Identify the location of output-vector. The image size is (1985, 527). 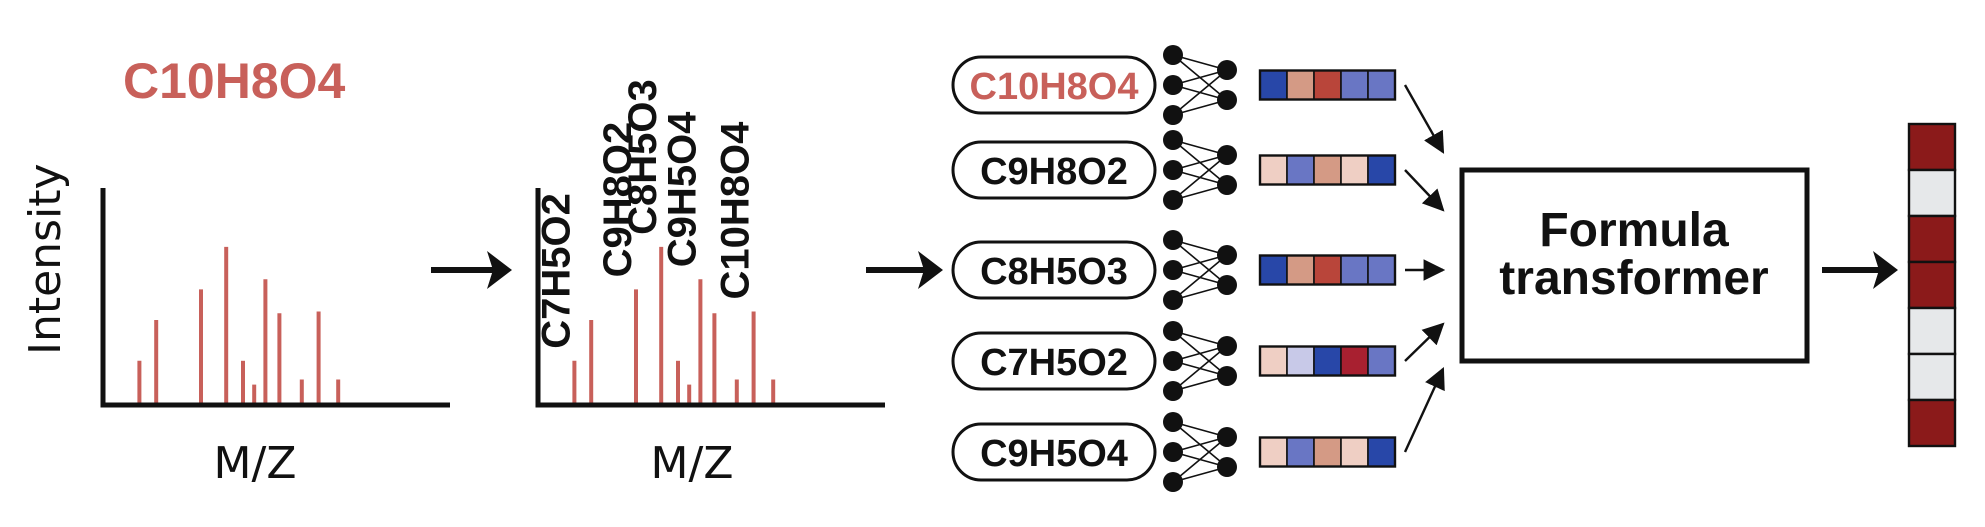
(1932, 285).